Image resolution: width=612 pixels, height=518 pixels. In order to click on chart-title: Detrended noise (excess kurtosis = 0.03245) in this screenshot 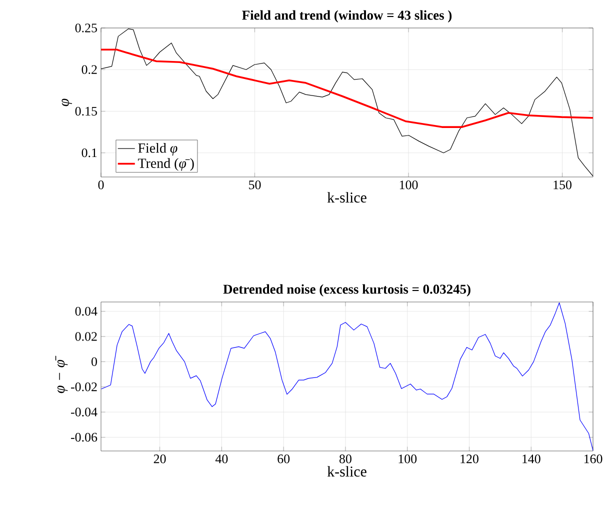, I will do `click(346, 290)`.